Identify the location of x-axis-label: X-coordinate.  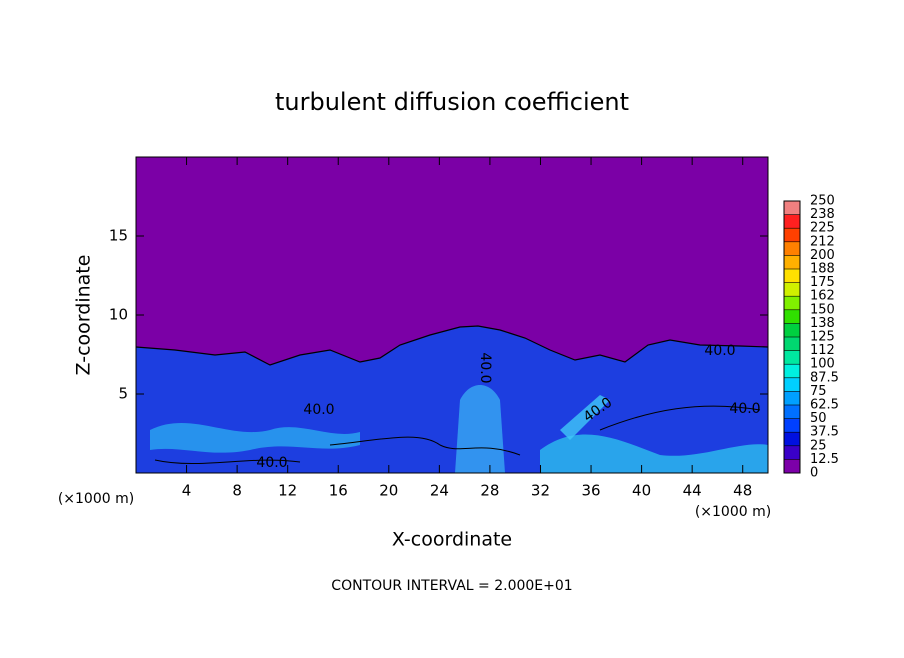
(452, 540).